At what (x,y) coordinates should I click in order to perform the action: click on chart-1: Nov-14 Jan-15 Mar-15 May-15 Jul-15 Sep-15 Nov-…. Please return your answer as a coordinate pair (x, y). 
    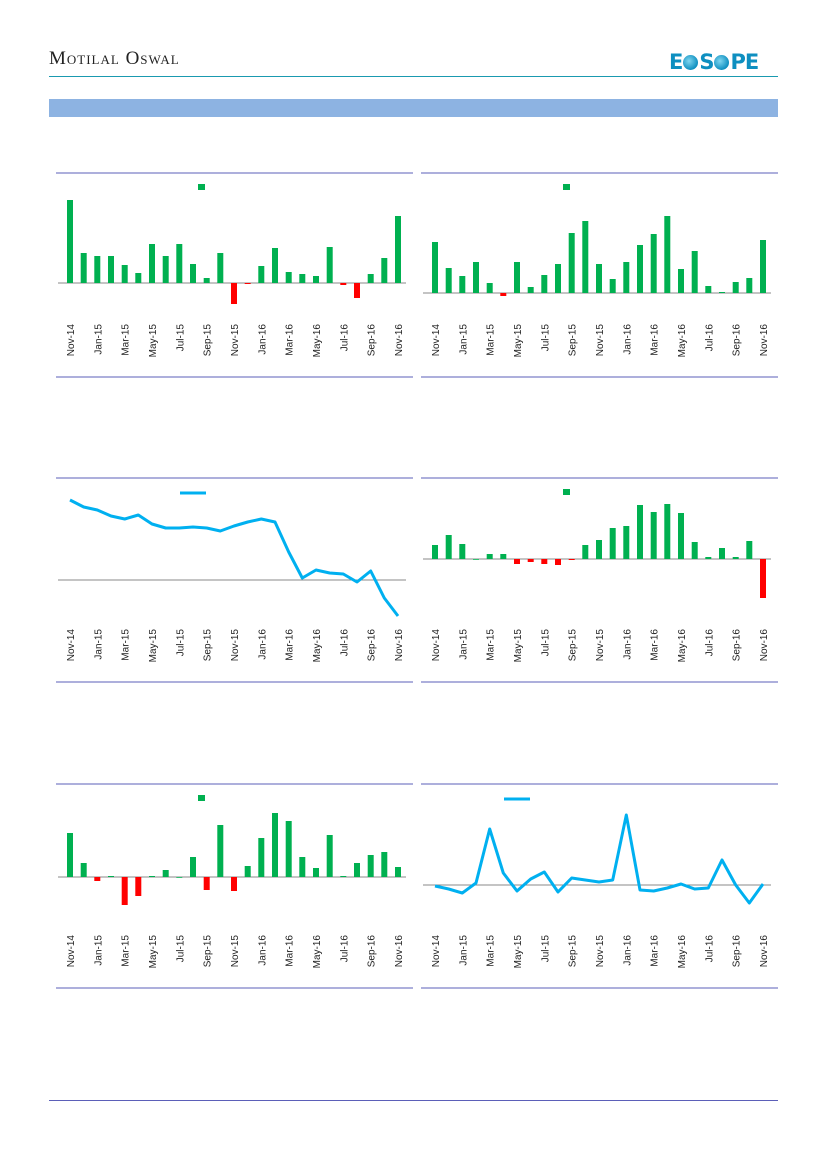
    Looking at the image, I should click on (234, 275).